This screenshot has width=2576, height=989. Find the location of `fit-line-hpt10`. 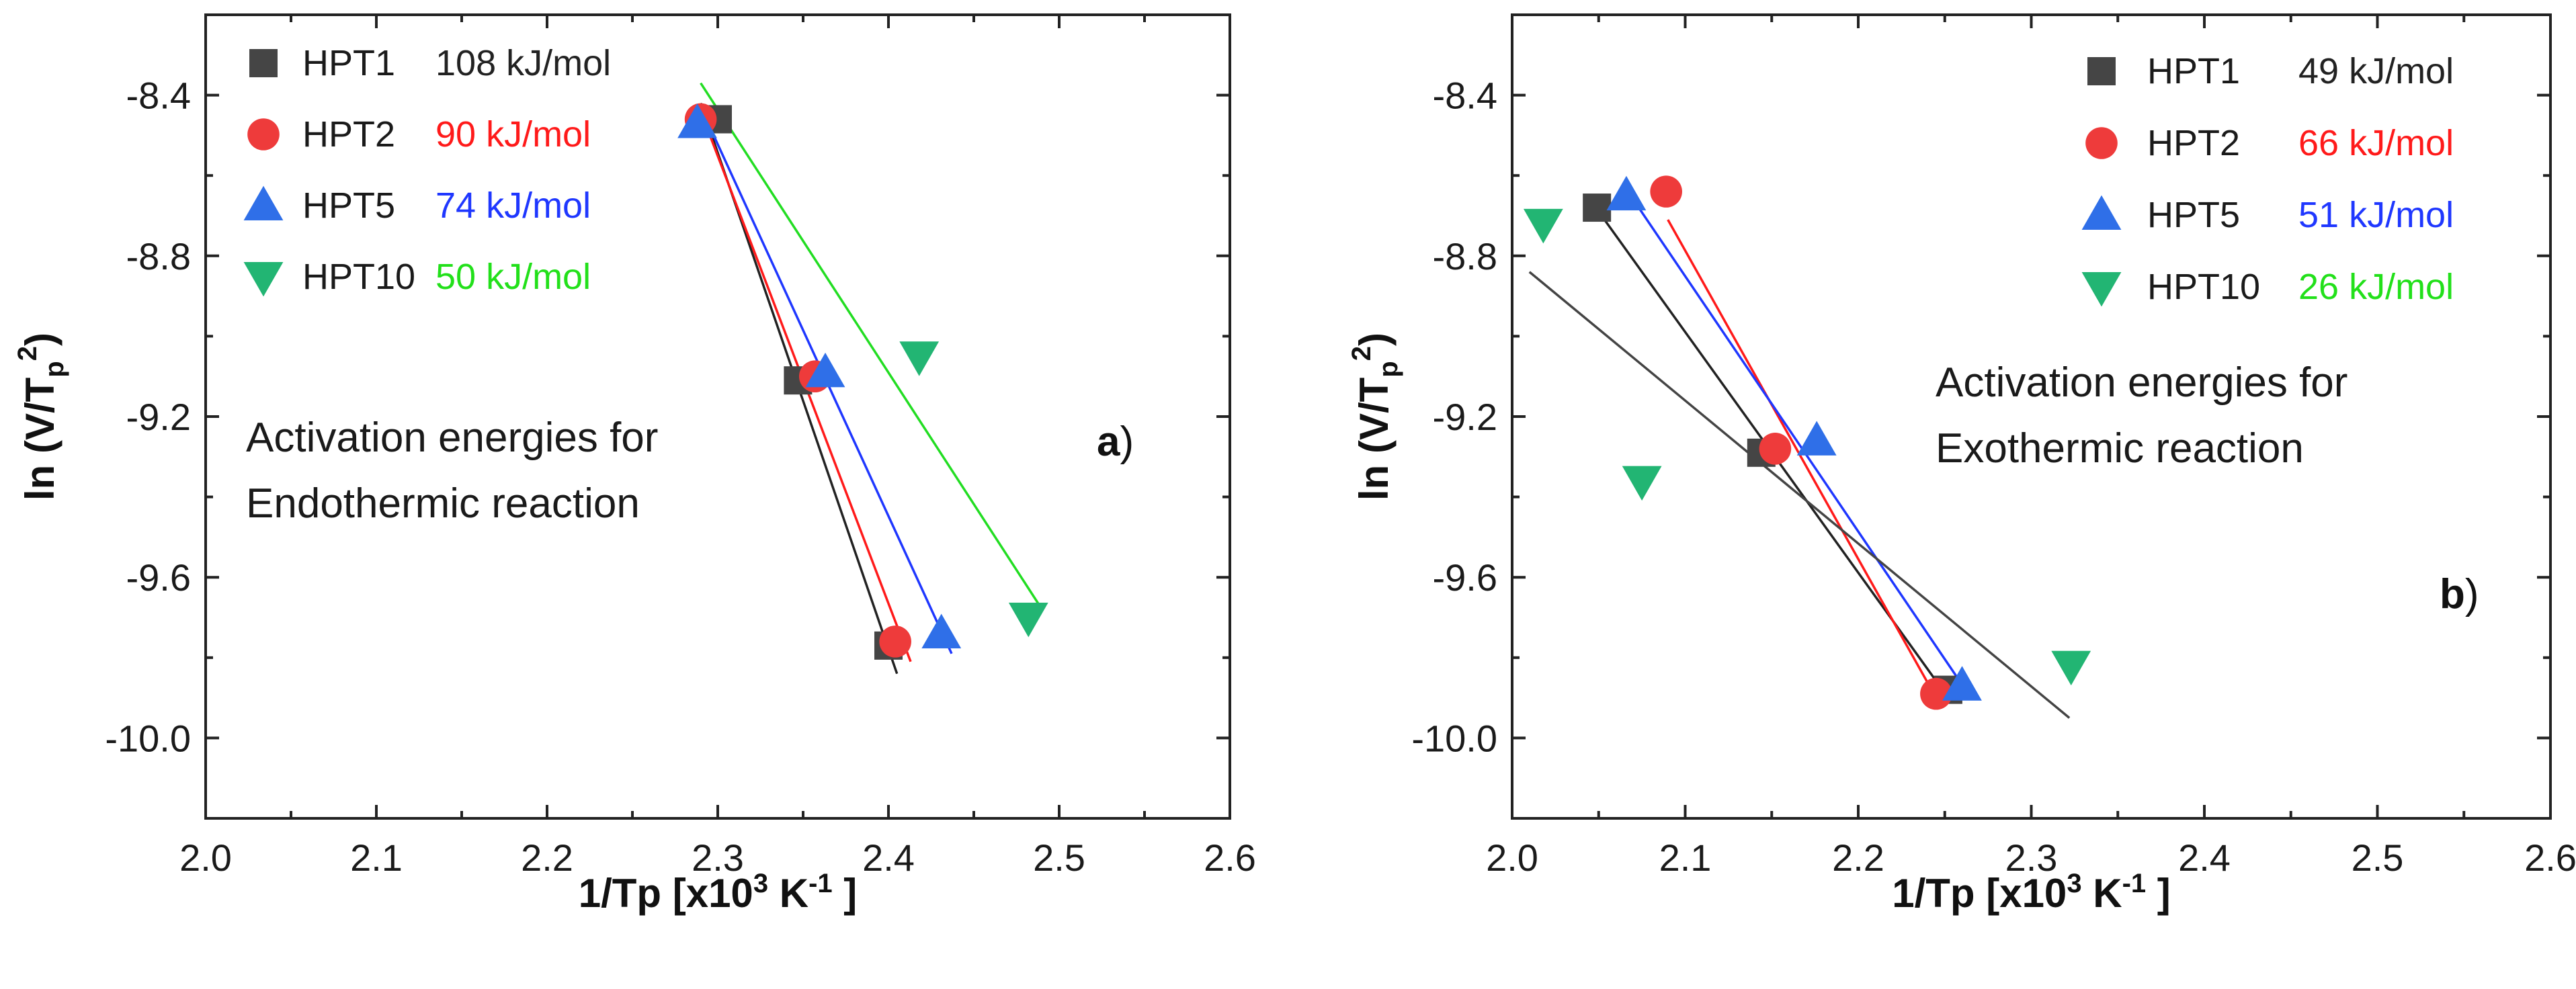

fit-line-hpt10 is located at coordinates (1800, 495).